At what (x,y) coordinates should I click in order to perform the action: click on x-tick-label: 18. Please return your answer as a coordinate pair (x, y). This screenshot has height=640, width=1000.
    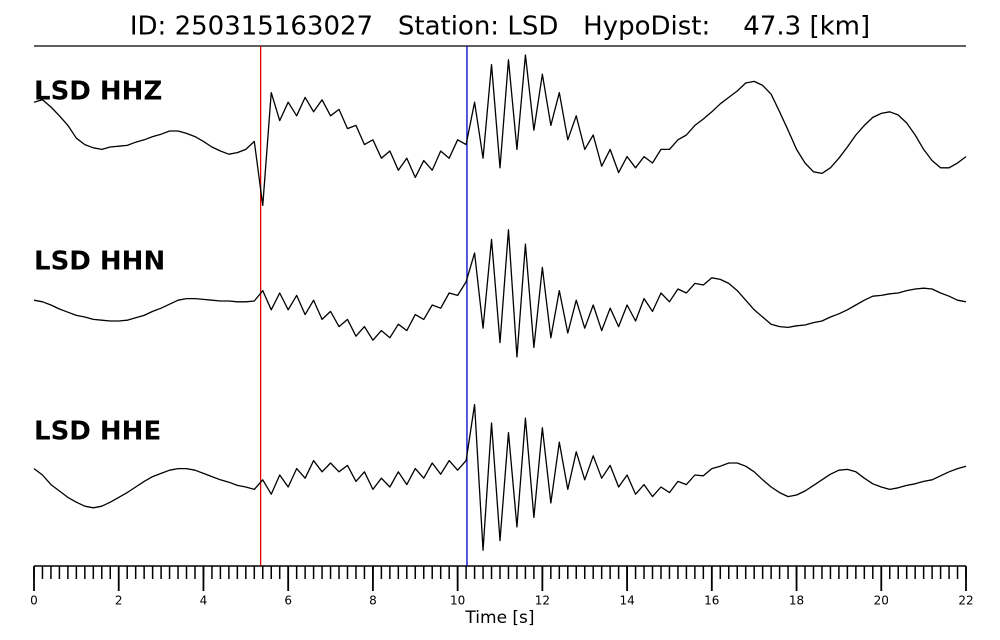
    Looking at the image, I should click on (796, 601).